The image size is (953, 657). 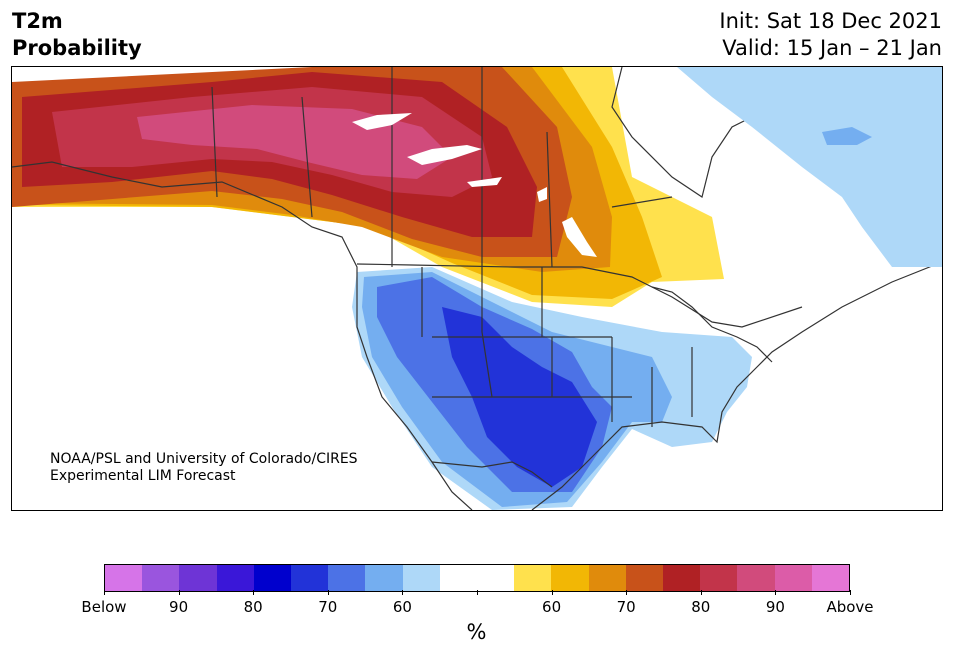 I want to click on great-lakes-outline, so click(x=712, y=324).